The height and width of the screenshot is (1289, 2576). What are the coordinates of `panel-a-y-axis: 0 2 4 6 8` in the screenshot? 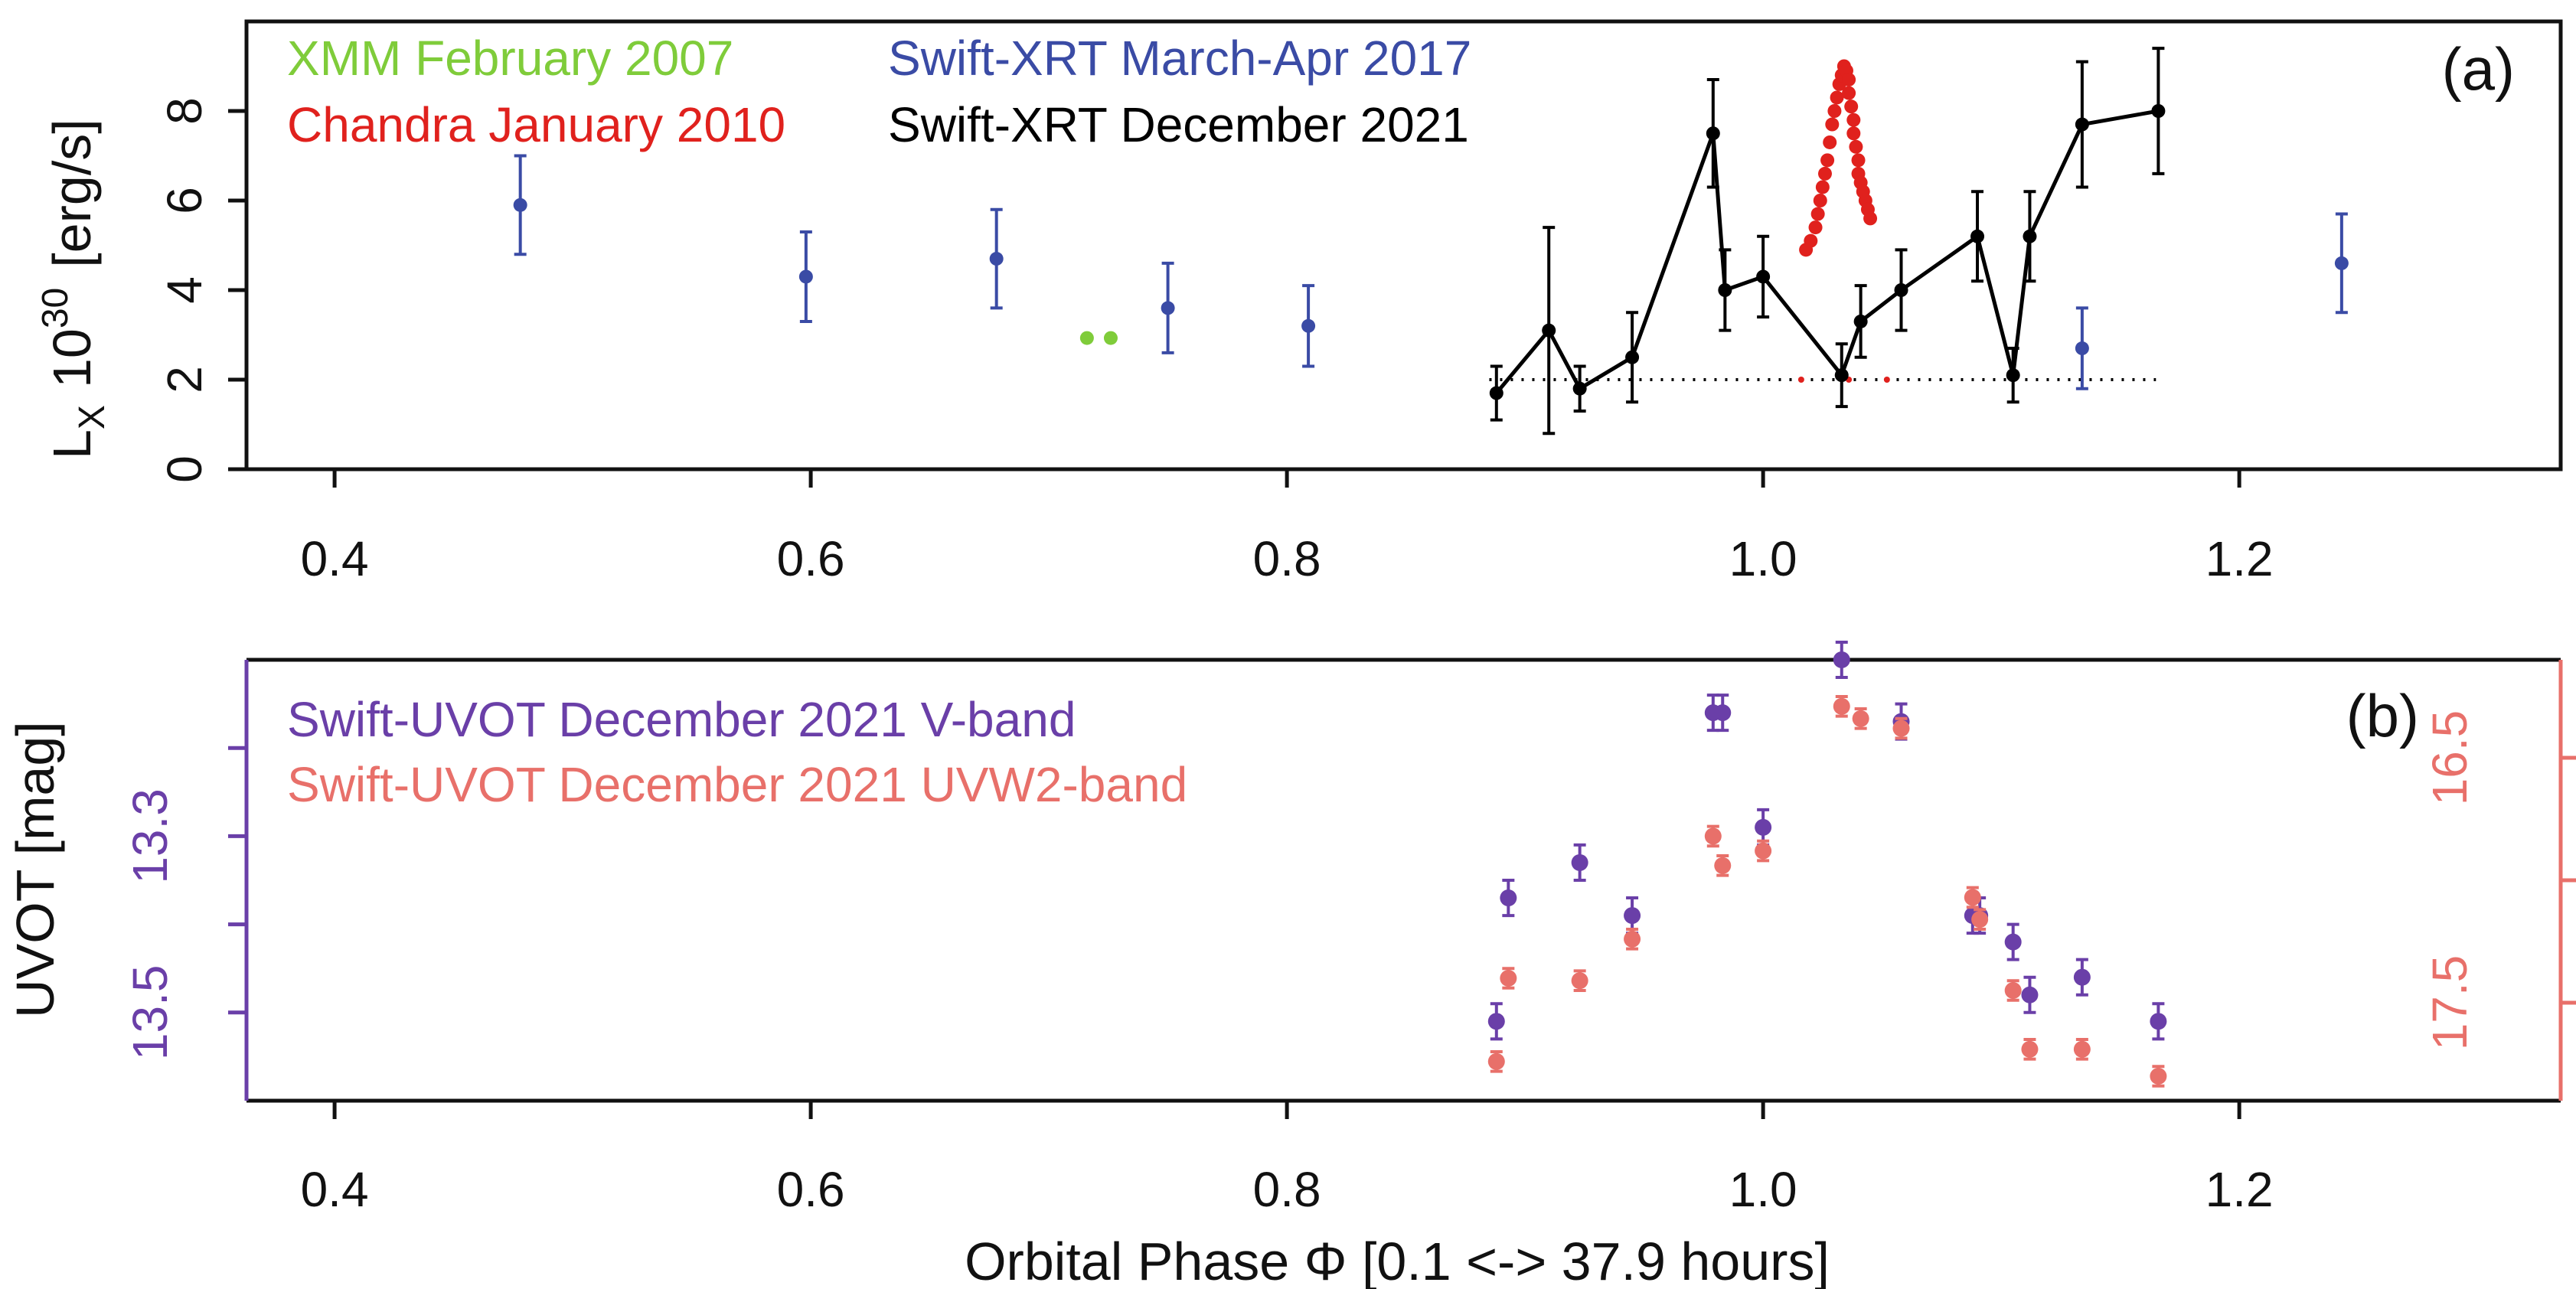 It's located at (201, 290).